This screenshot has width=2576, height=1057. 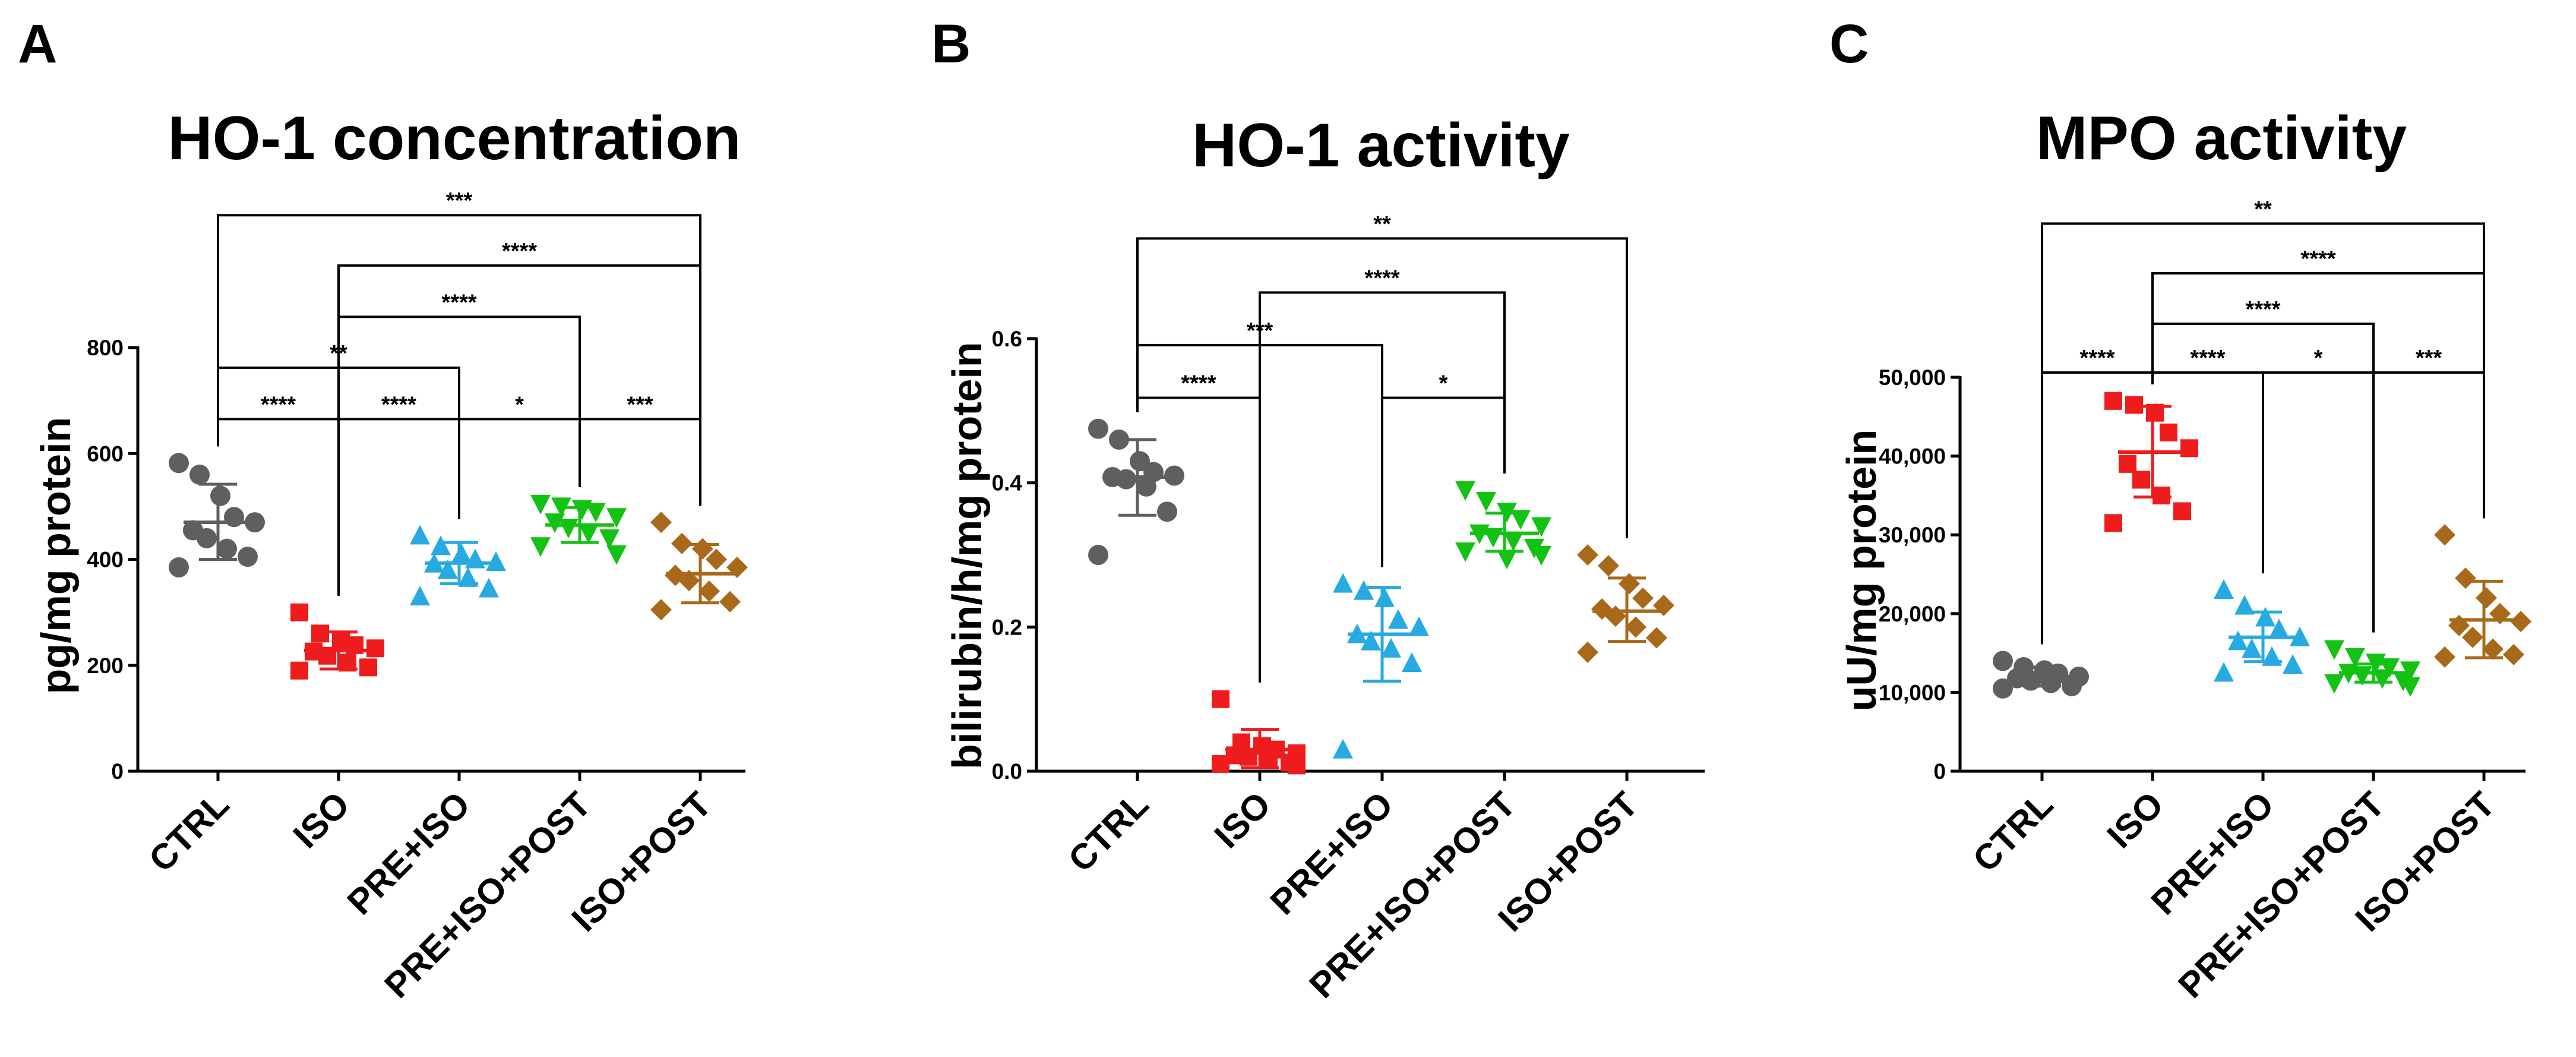 What do you see at coordinates (1861, 570) in the screenshot?
I see `y-axis-label: uU/mg protein` at bounding box center [1861, 570].